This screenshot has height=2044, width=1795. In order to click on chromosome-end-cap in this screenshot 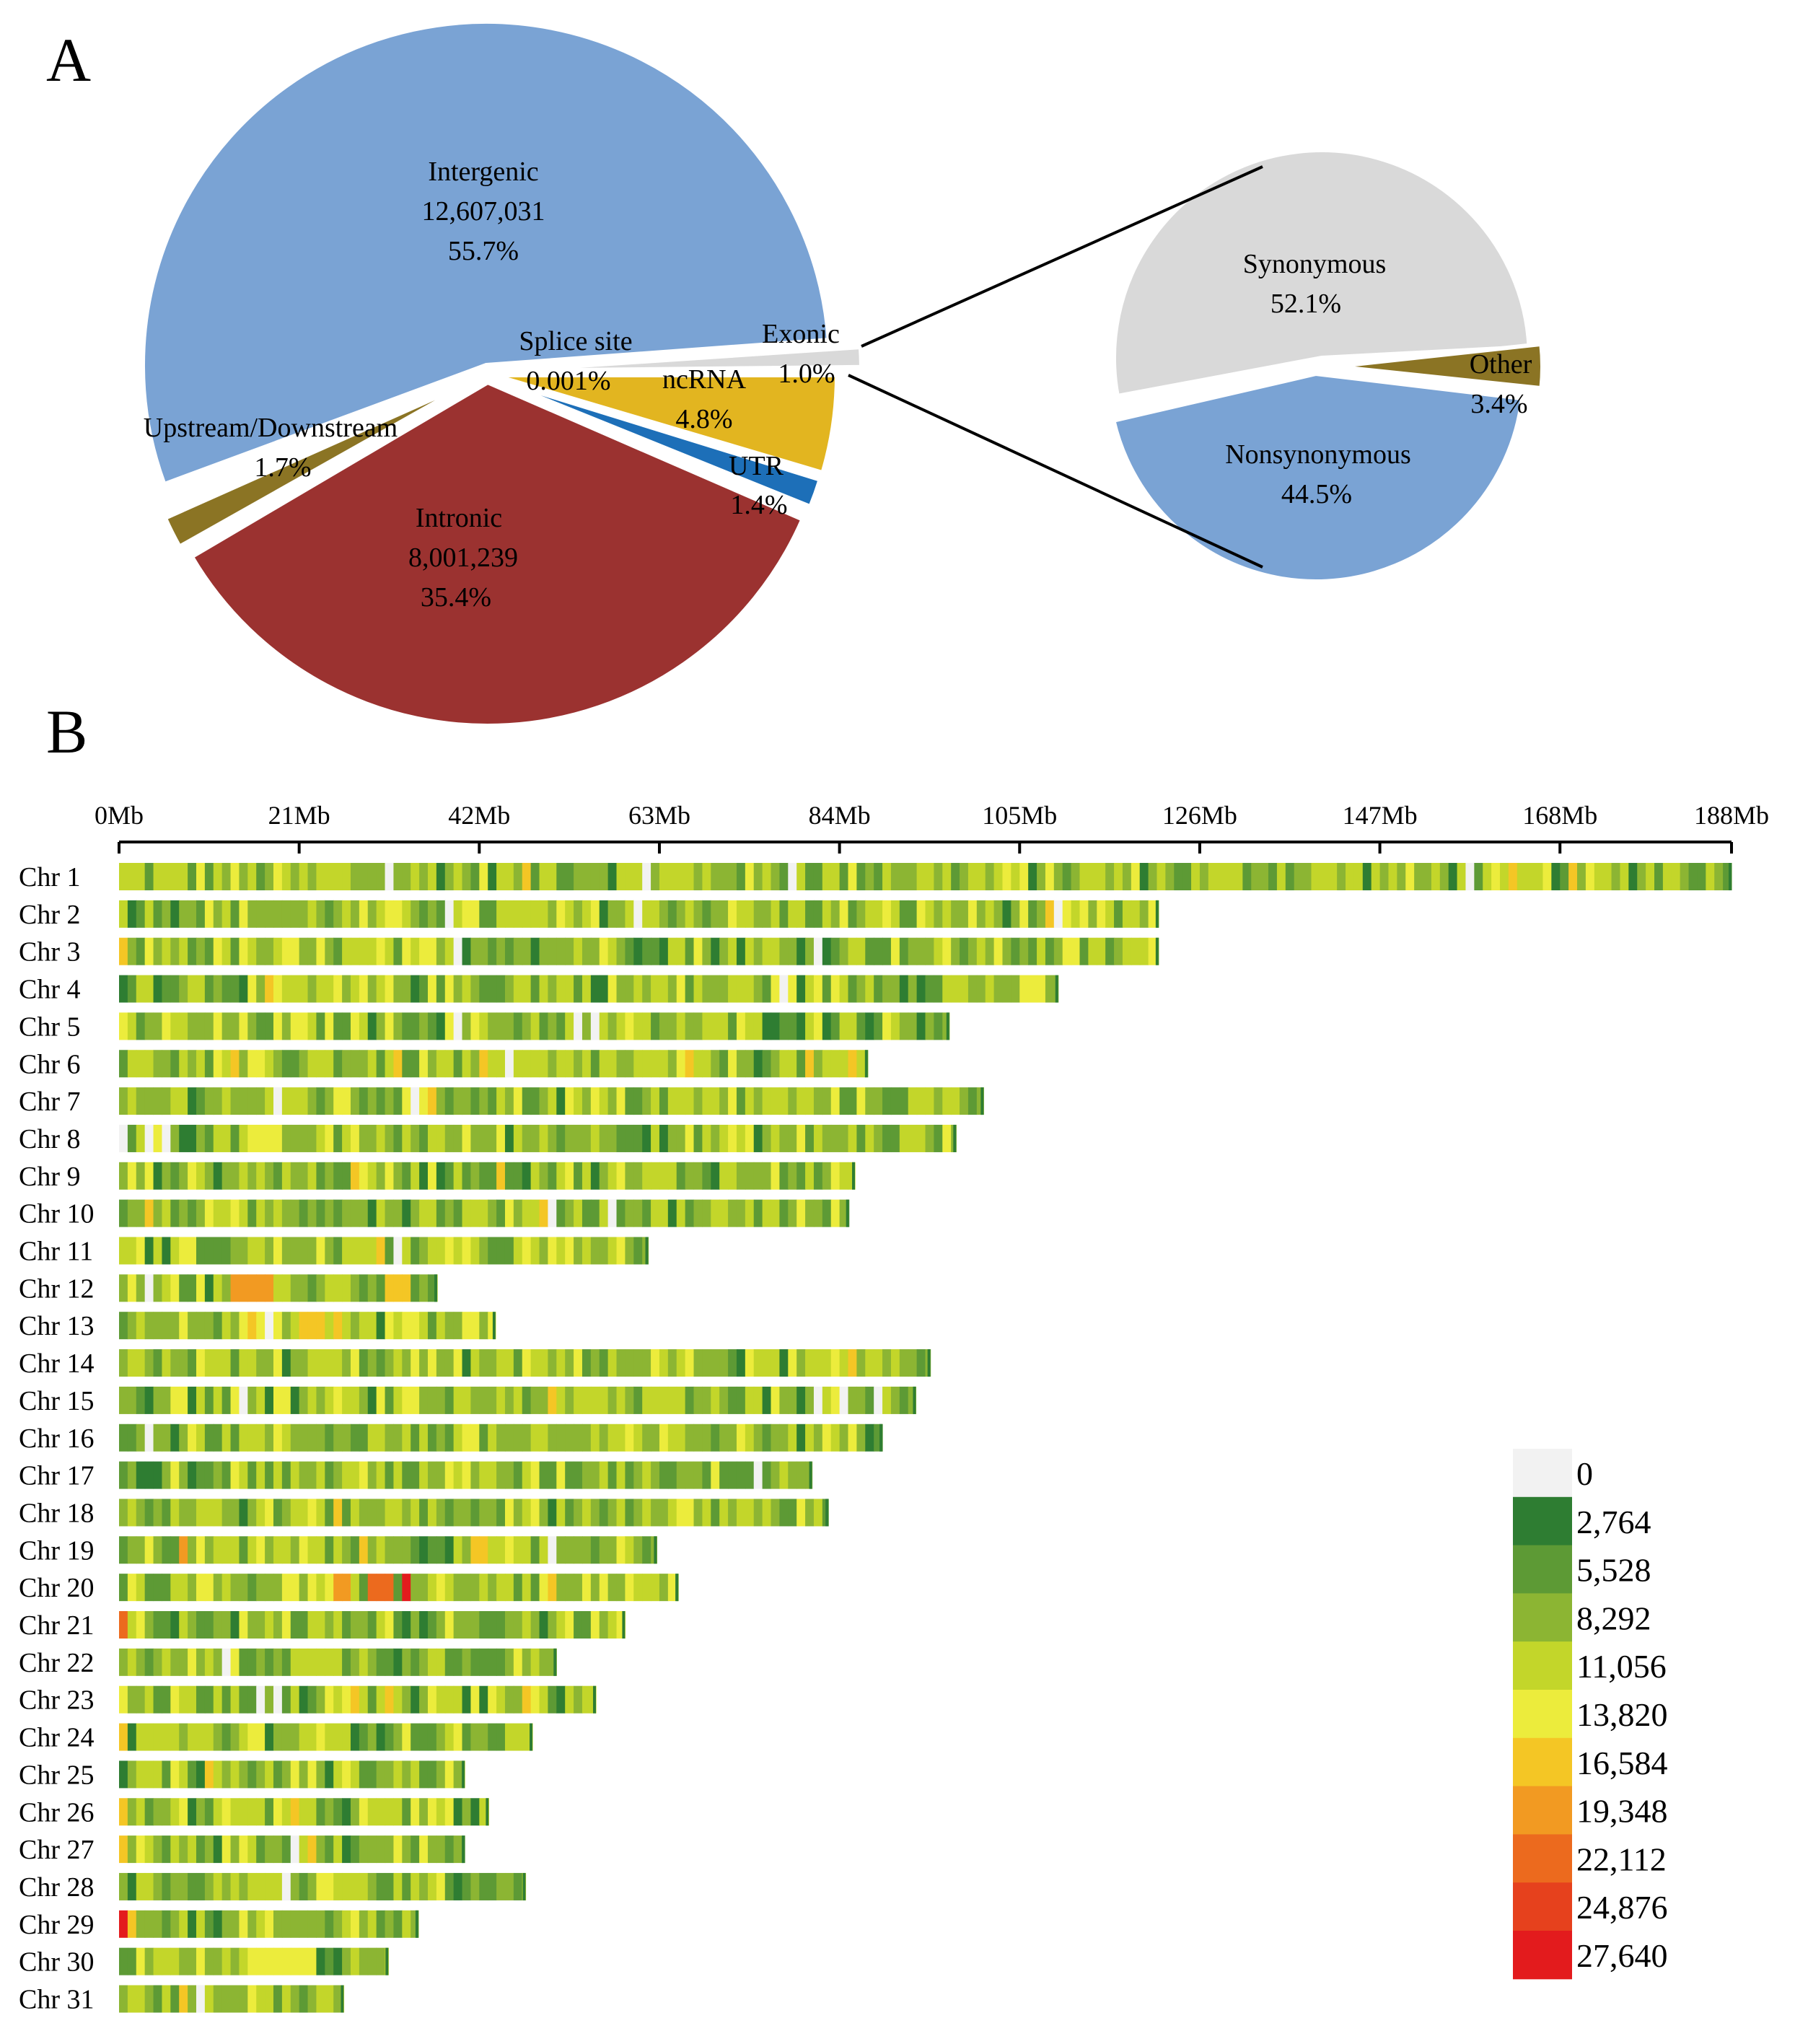, I will do `click(387, 1961)`.